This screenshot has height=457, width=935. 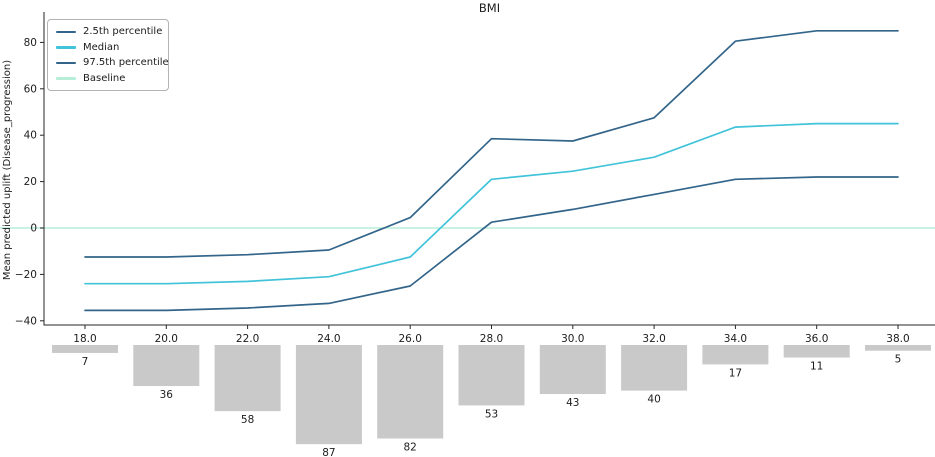 I want to click on y-tick-label: 80, so click(x=30, y=43).